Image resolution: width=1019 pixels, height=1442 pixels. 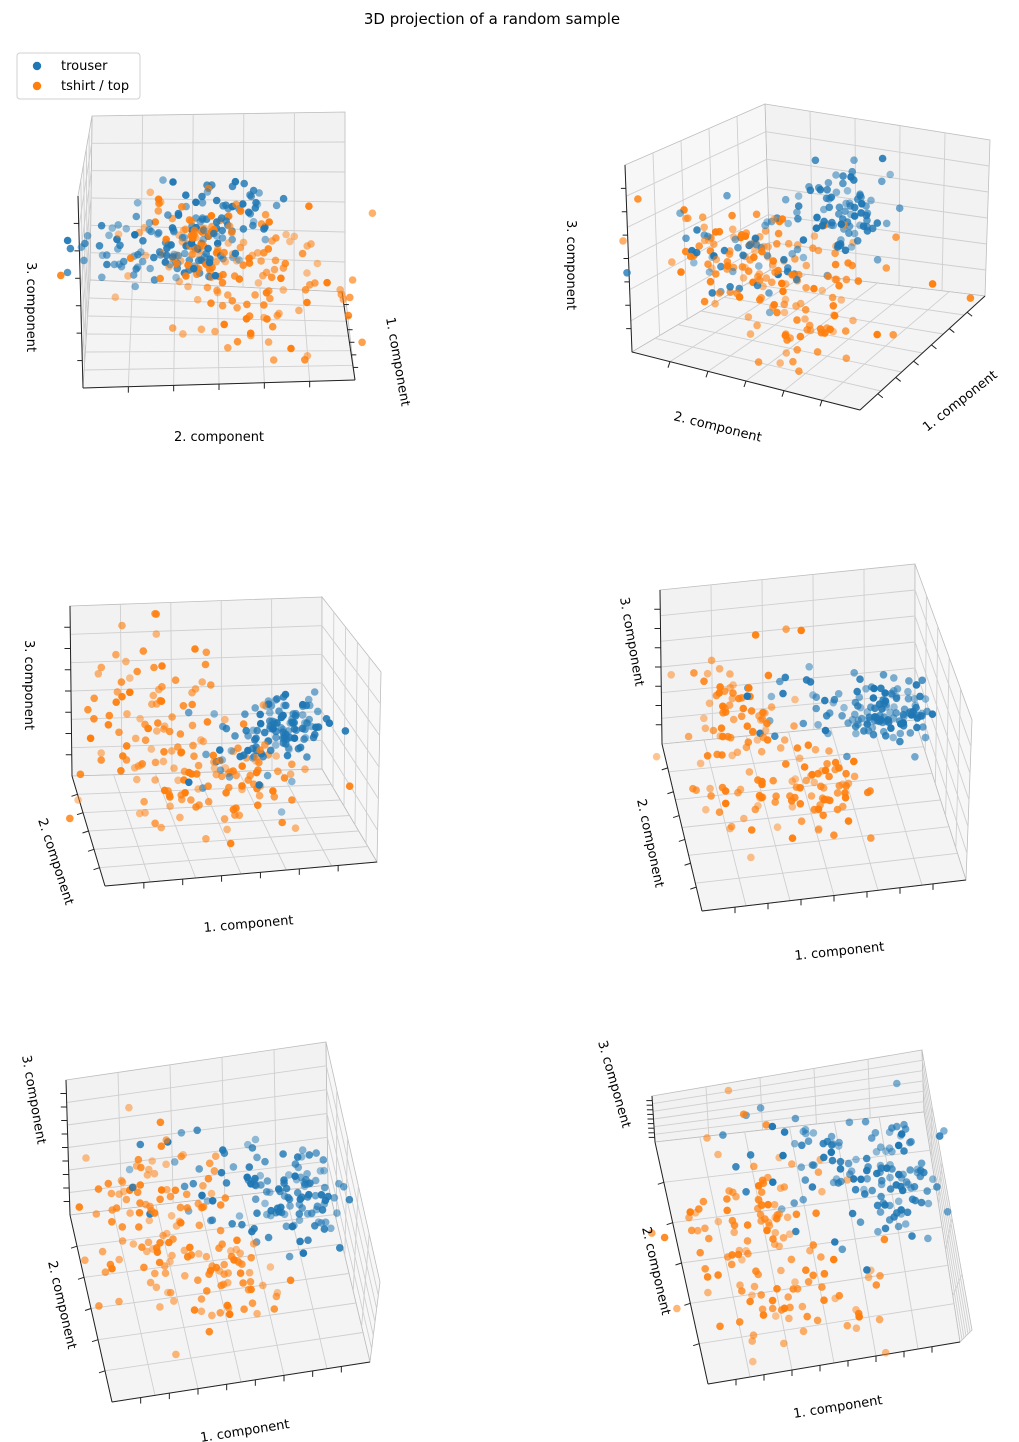 I want to click on panel-1-x-axis, so click(x=348, y=336).